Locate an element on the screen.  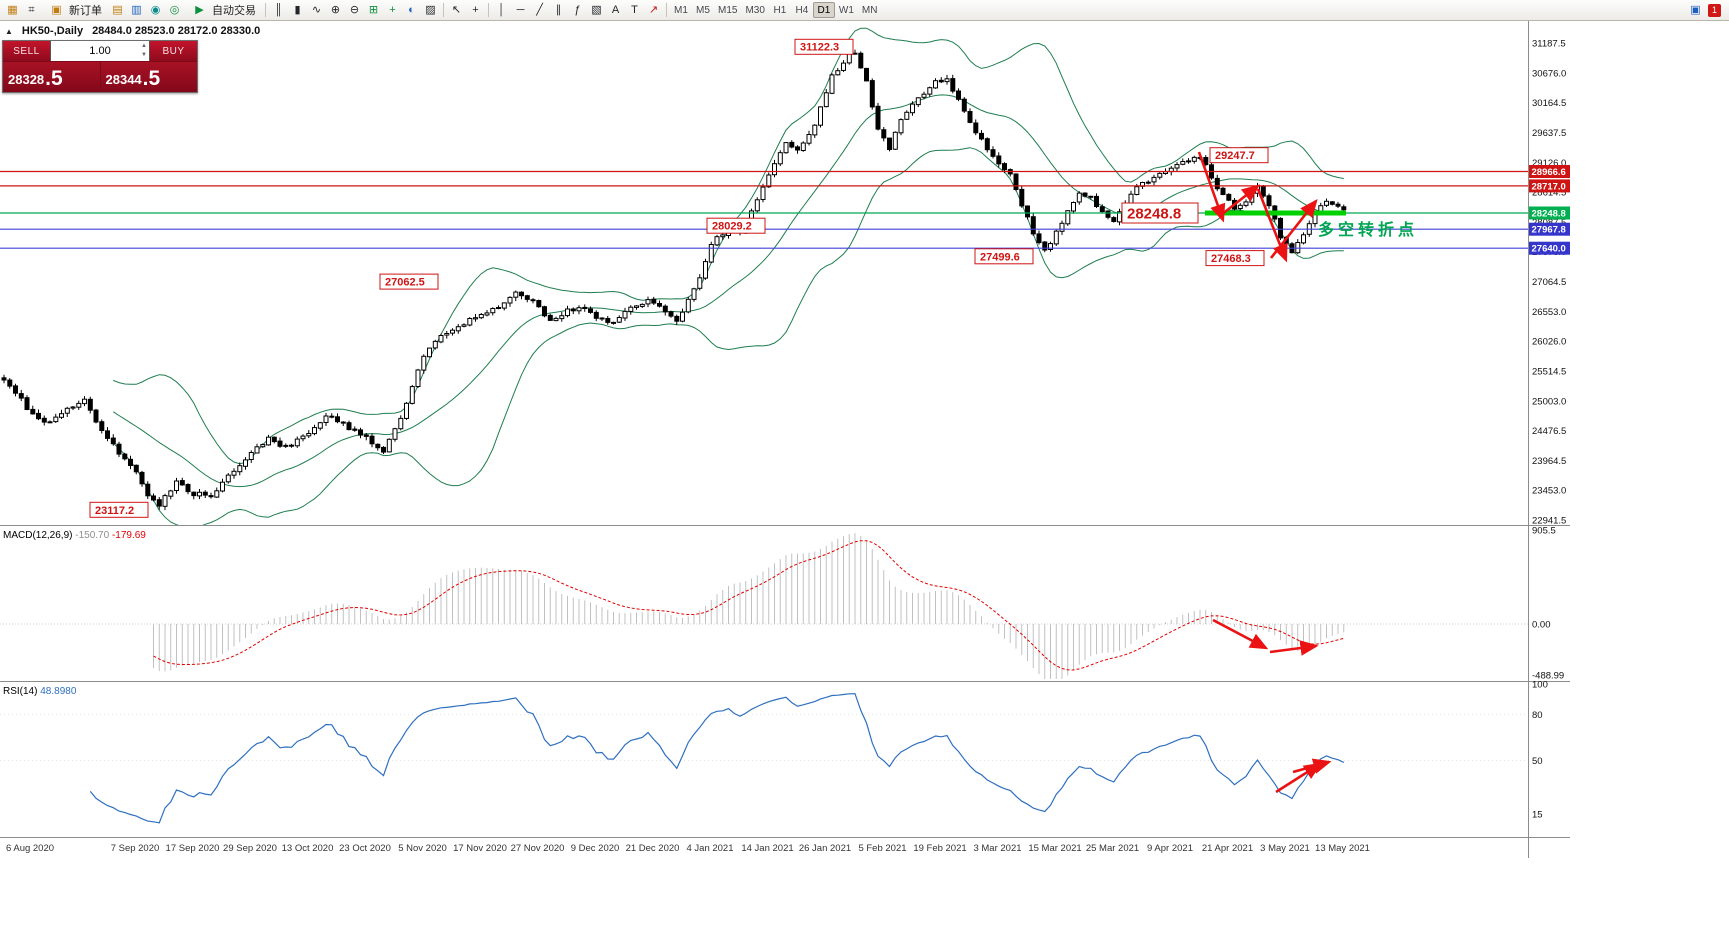
svg-text: 28966.6 is located at coordinates (1549, 172).